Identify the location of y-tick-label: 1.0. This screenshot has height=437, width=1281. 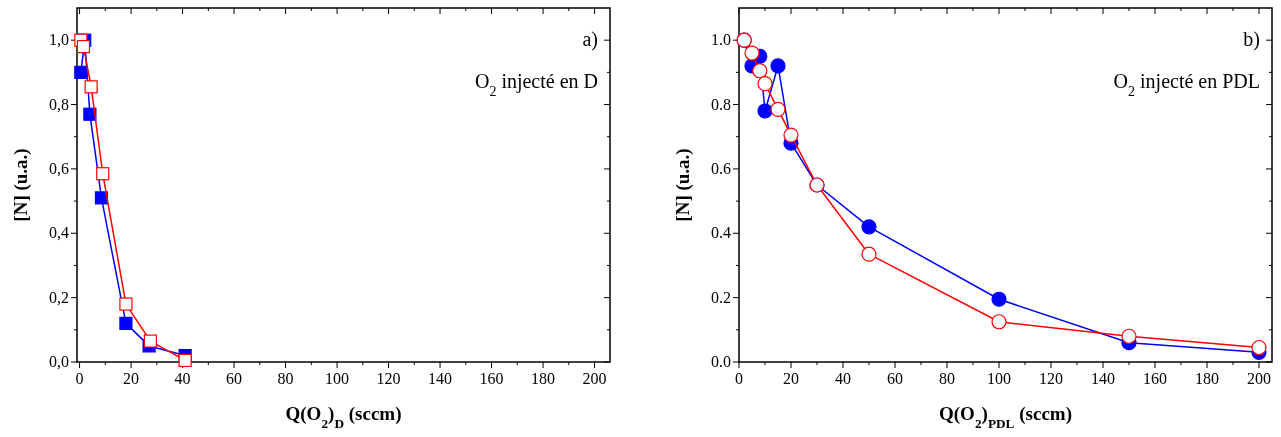
(721, 40).